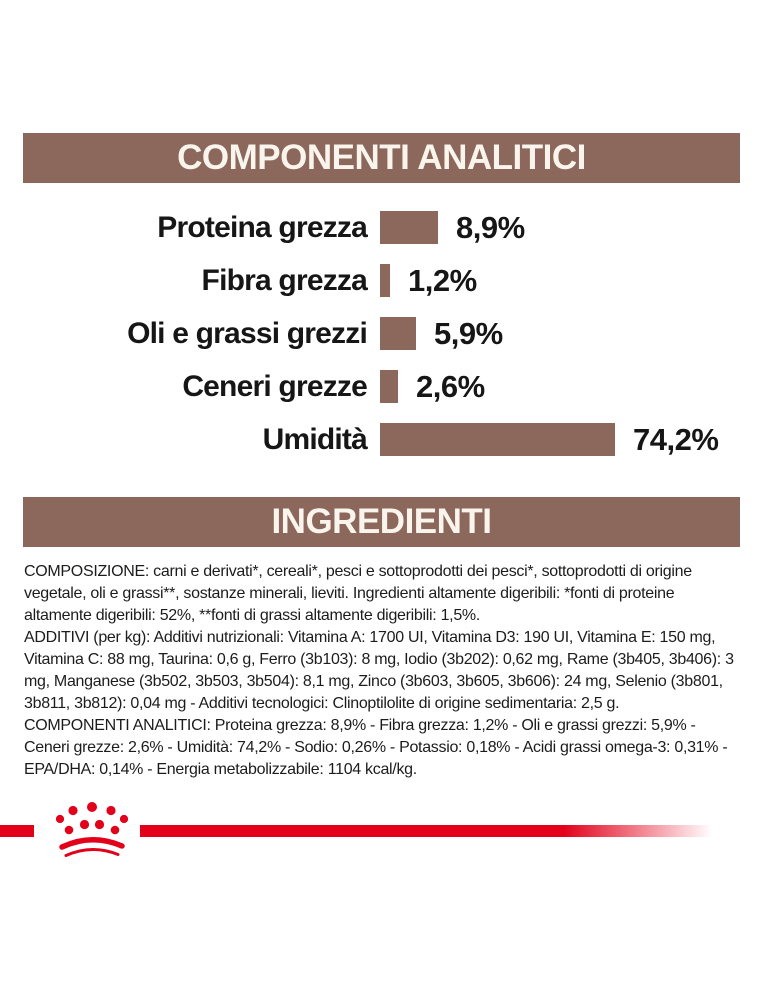  What do you see at coordinates (450, 386) in the screenshot?
I see `chart-value-label: 2,6%` at bounding box center [450, 386].